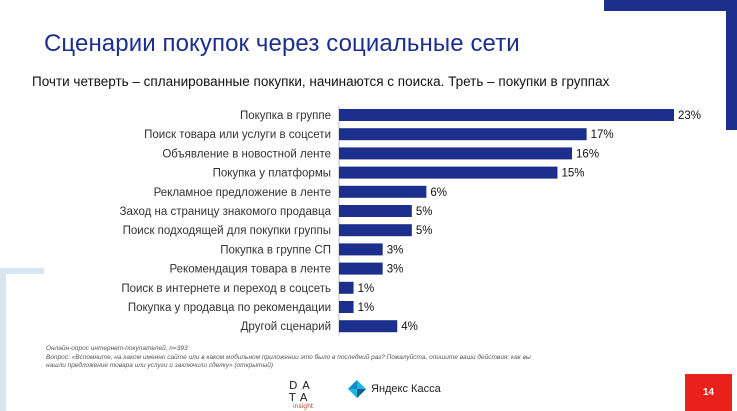  What do you see at coordinates (227, 231) in the screenshot?
I see `category-label: Поиск подходящей для покупки группы` at bounding box center [227, 231].